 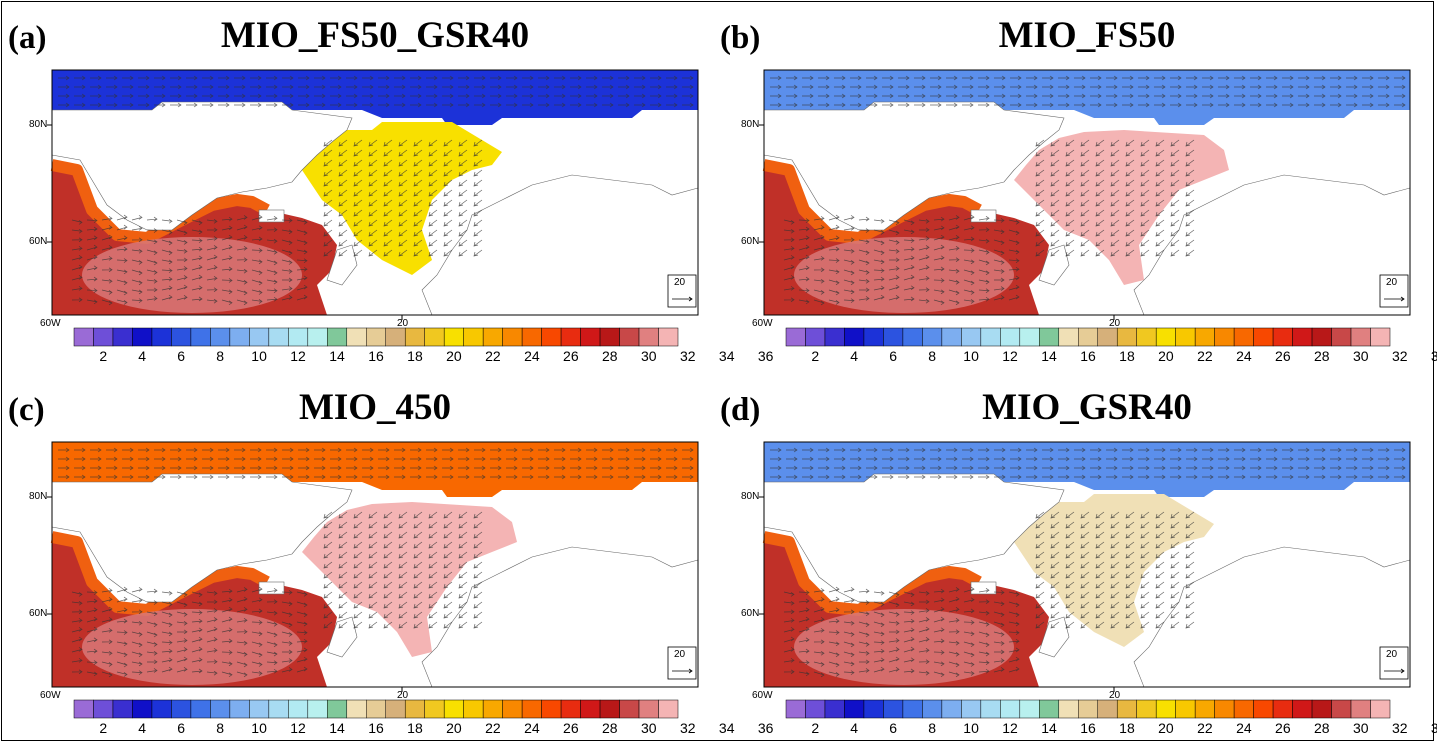 I want to click on panel-title: MIO_FS50_GSR40, so click(x=375, y=35).